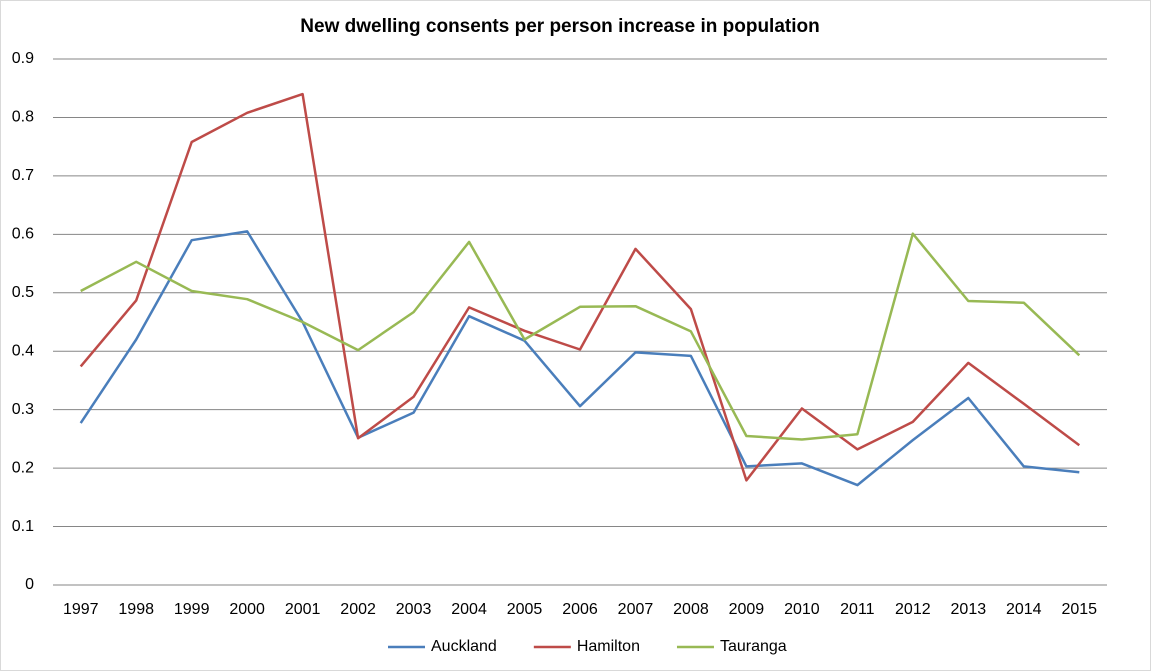 This screenshot has width=1152, height=672. Describe the element at coordinates (23, 467) in the screenshot. I see `y-tick-label: 0.2` at that location.